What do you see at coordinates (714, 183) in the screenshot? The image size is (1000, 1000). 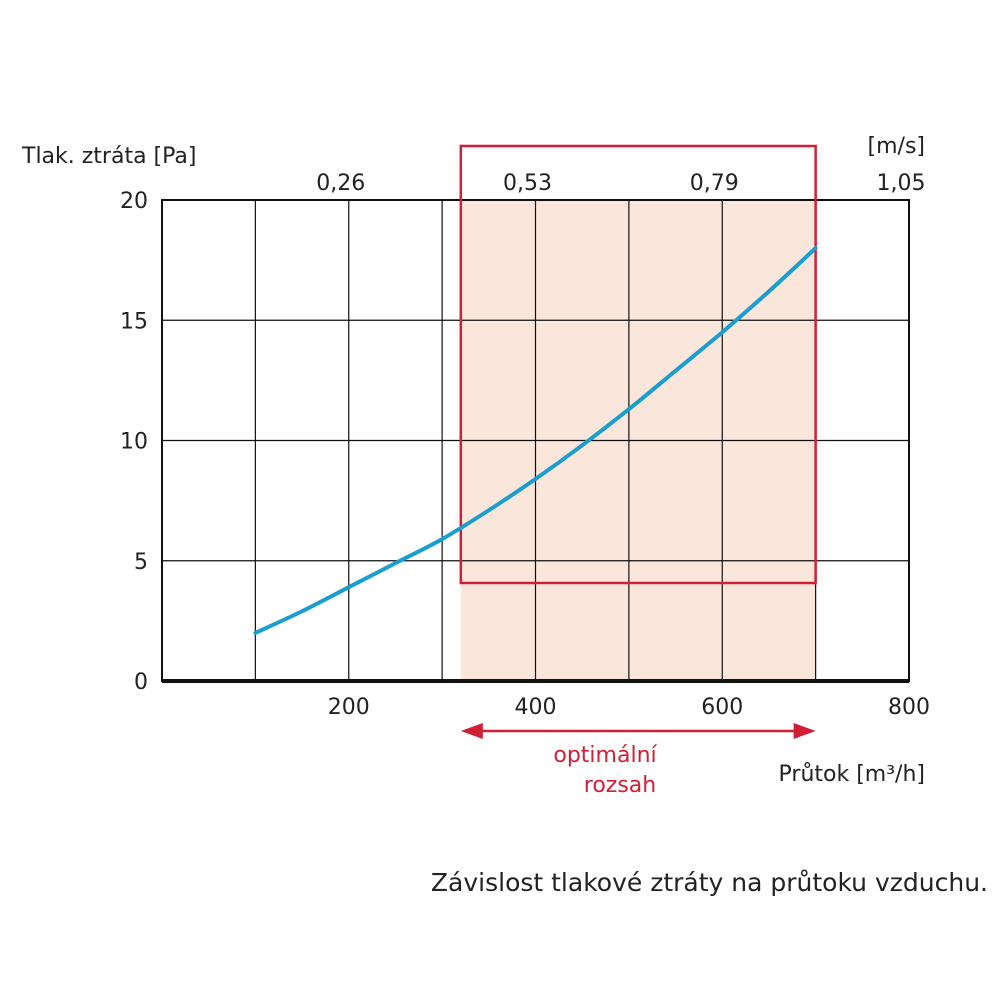 I see `secondary-x-tick-label: 0,79` at bounding box center [714, 183].